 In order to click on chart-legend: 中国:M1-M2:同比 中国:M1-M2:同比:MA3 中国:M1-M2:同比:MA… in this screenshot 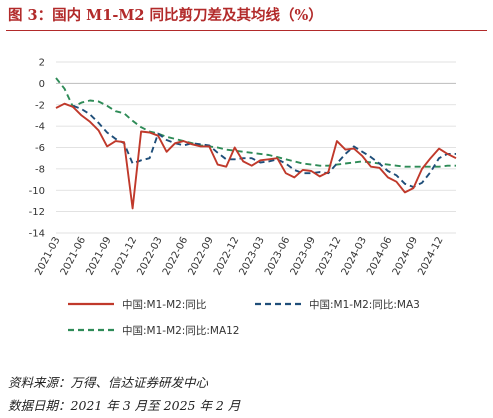, I will do `click(244, 317)`.